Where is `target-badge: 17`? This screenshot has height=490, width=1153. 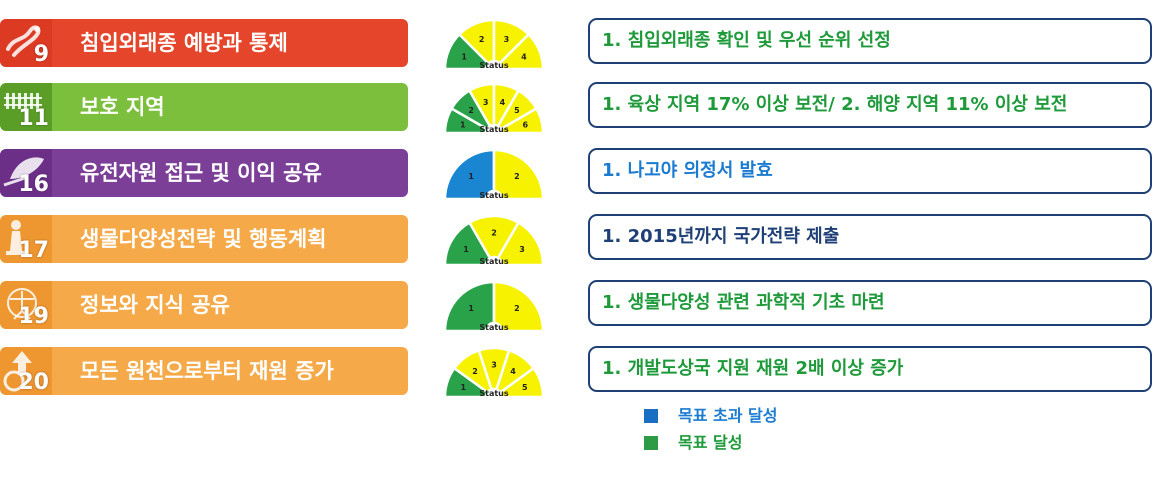 target-badge: 17 is located at coordinates (26, 239).